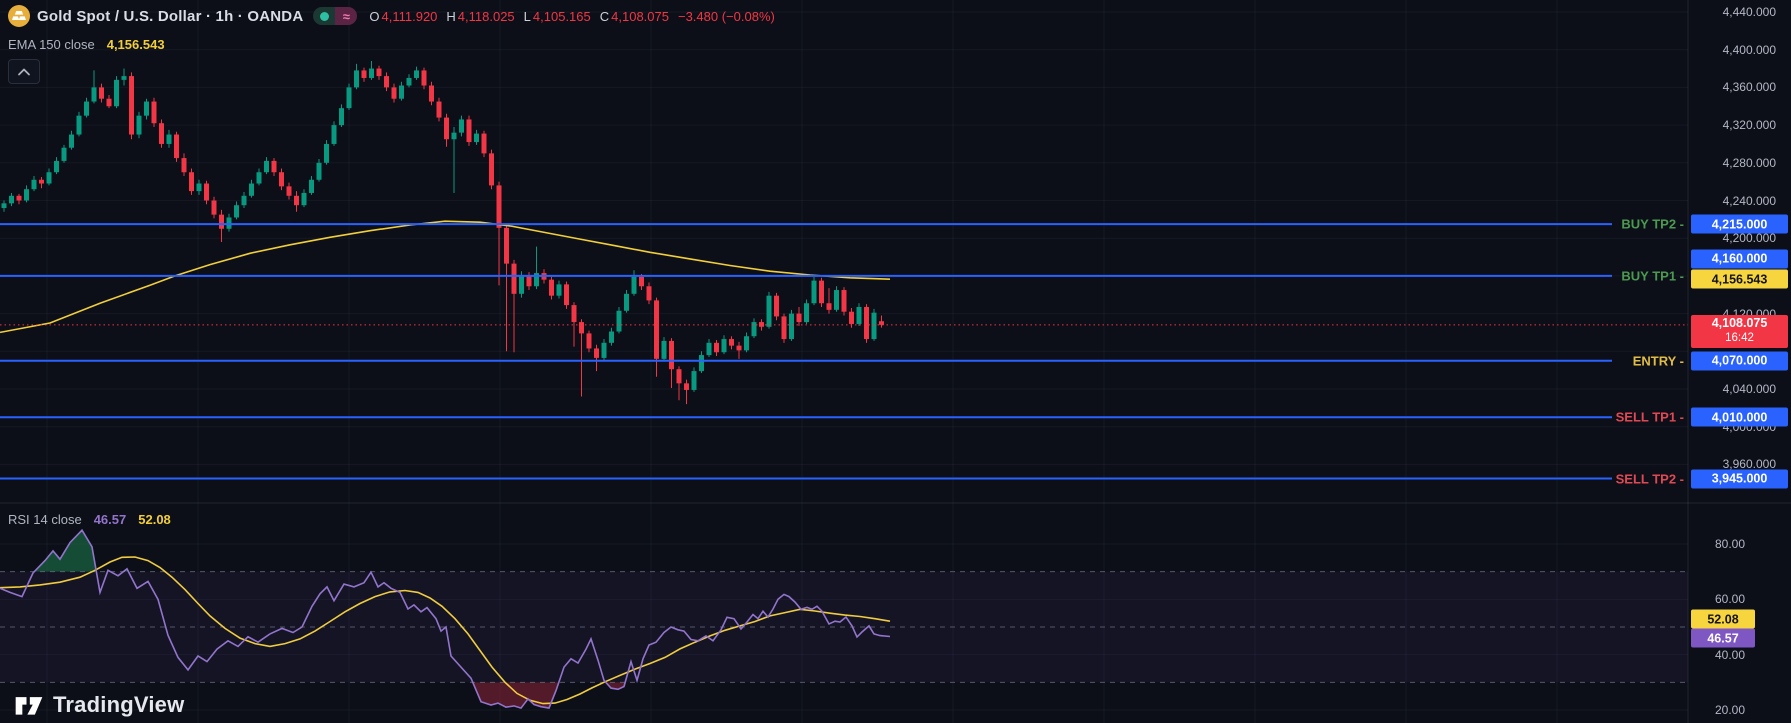 This screenshot has height=723, width=1791. Describe the element at coordinates (604, 16) in the screenshot. I see `close-label: C` at that location.